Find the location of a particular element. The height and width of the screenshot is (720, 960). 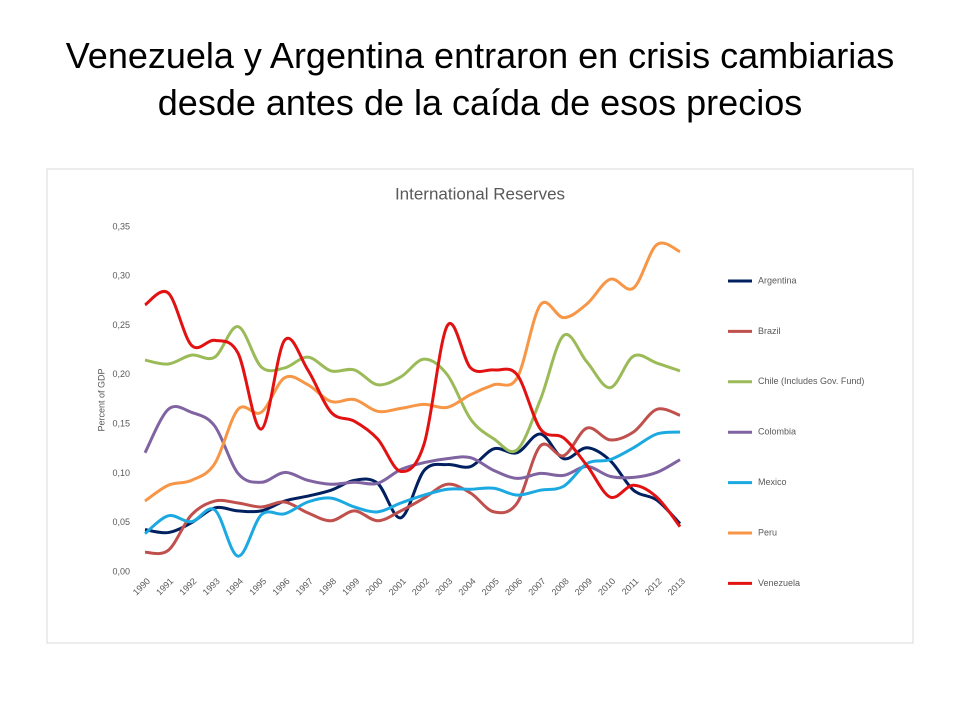

chart-title: International Reserves is located at coordinates (480, 193).